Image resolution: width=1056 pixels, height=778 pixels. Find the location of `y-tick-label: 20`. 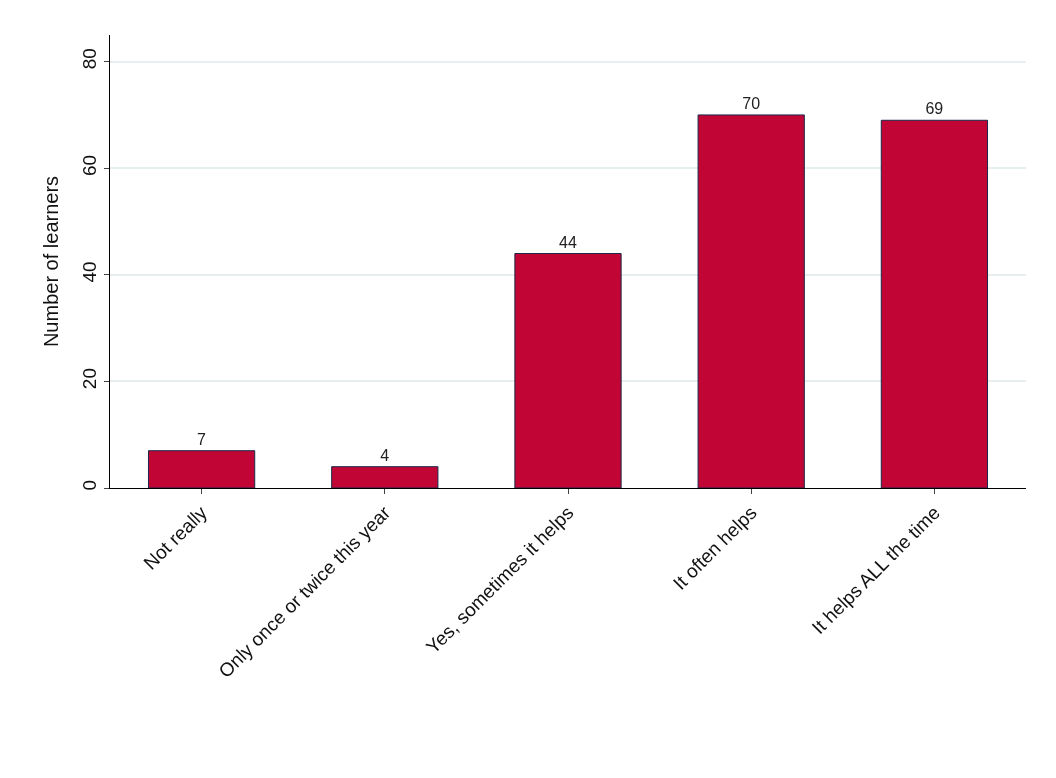

y-tick-label: 20 is located at coordinates (90, 378).